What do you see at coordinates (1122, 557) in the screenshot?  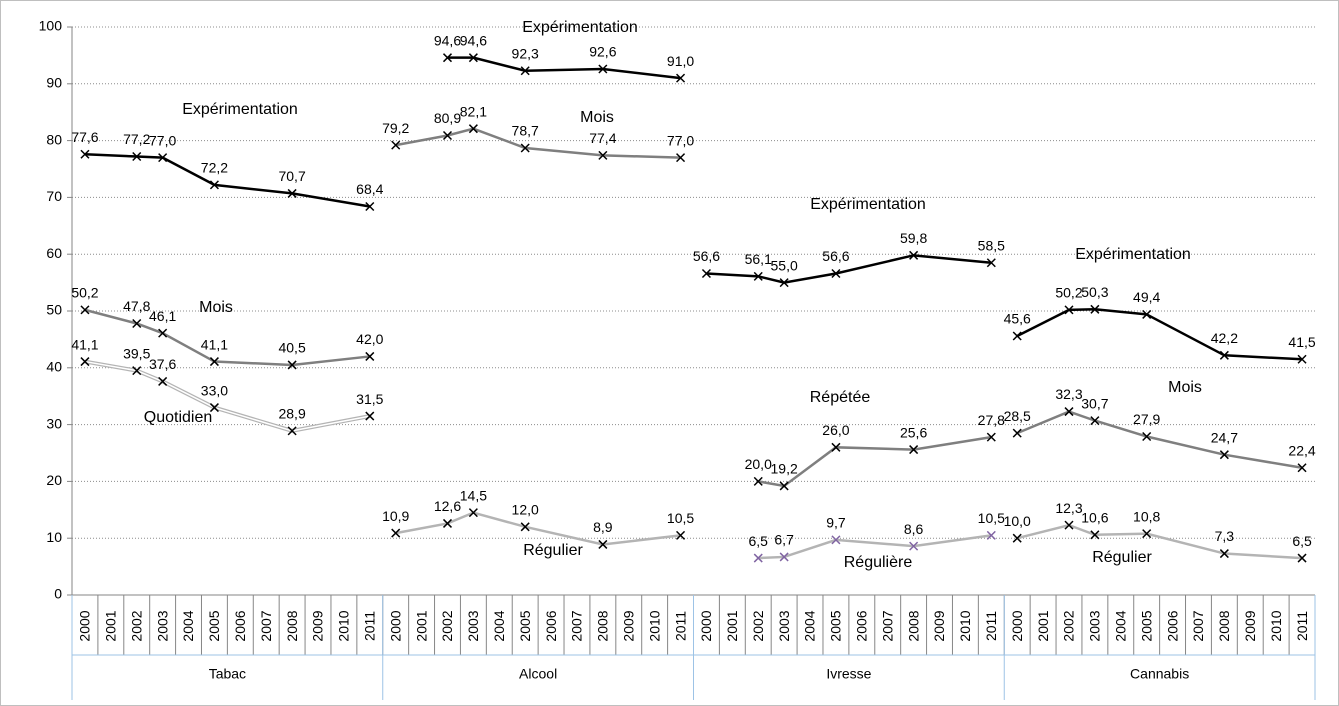 I see `series-name: Régulier` at bounding box center [1122, 557].